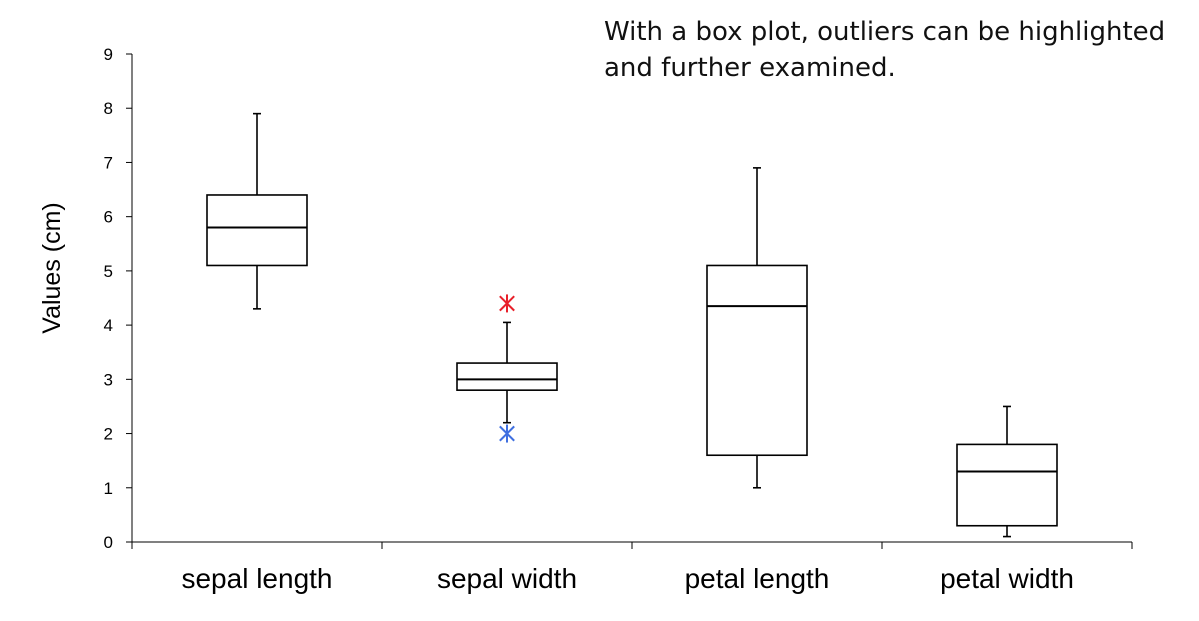  I want to click on y-tick-label: 1, so click(108, 488).